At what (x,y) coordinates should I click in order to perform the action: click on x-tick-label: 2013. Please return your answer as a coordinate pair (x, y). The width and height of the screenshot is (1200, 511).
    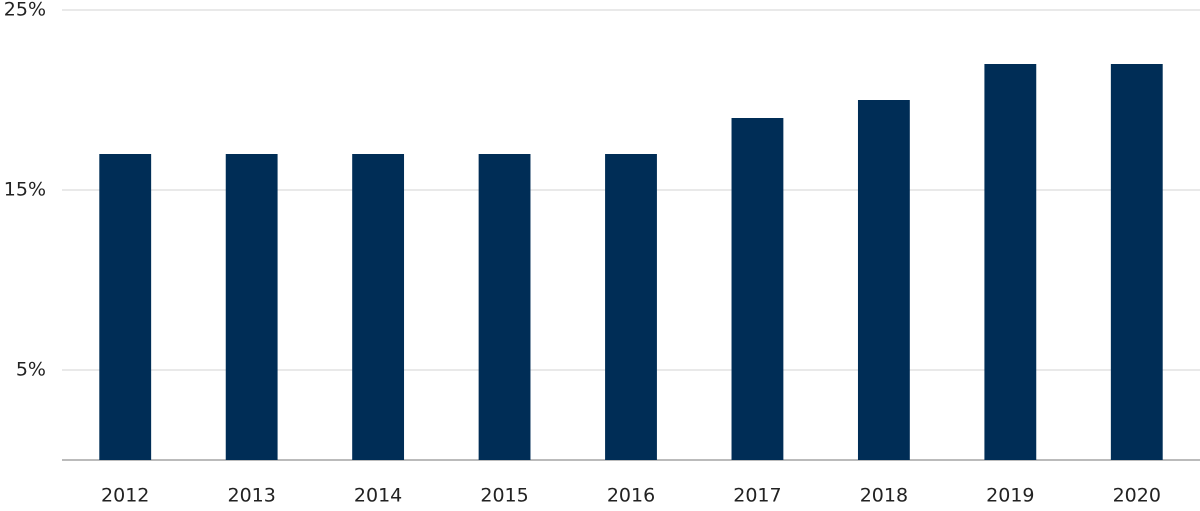
    Looking at the image, I should click on (251, 496).